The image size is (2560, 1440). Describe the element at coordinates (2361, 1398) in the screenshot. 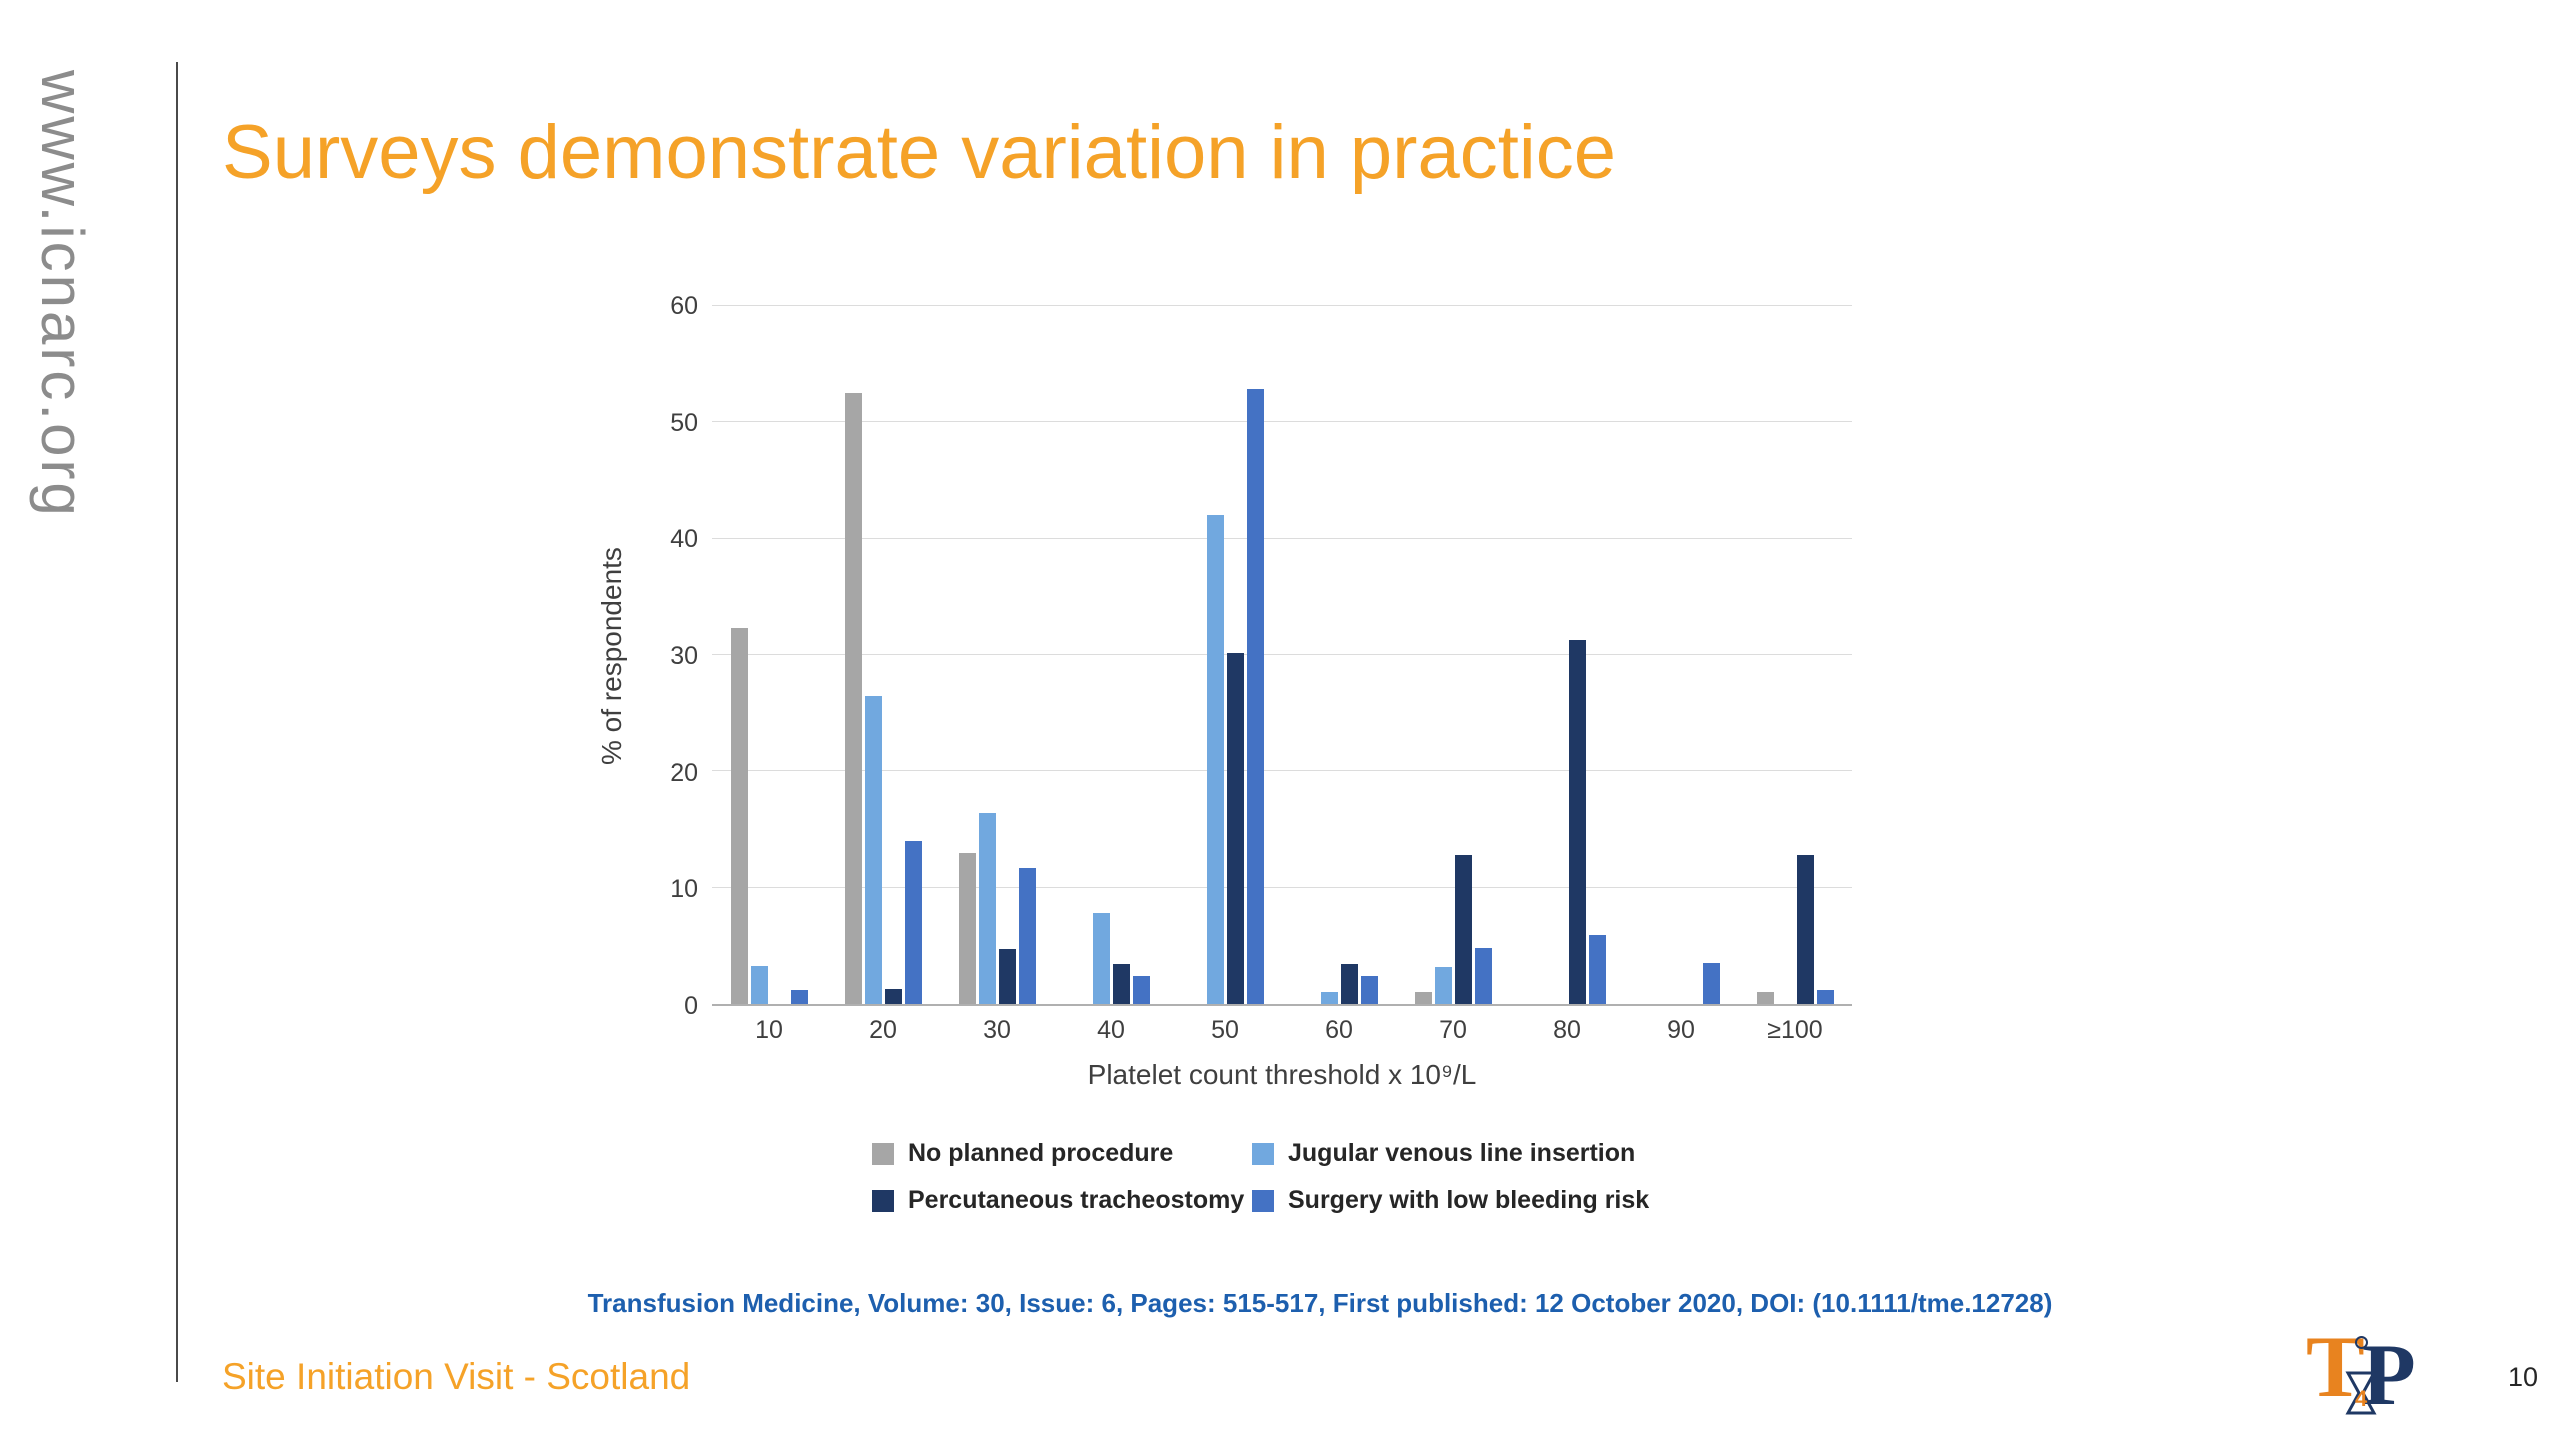

I see `logo-number-four: 4` at that location.